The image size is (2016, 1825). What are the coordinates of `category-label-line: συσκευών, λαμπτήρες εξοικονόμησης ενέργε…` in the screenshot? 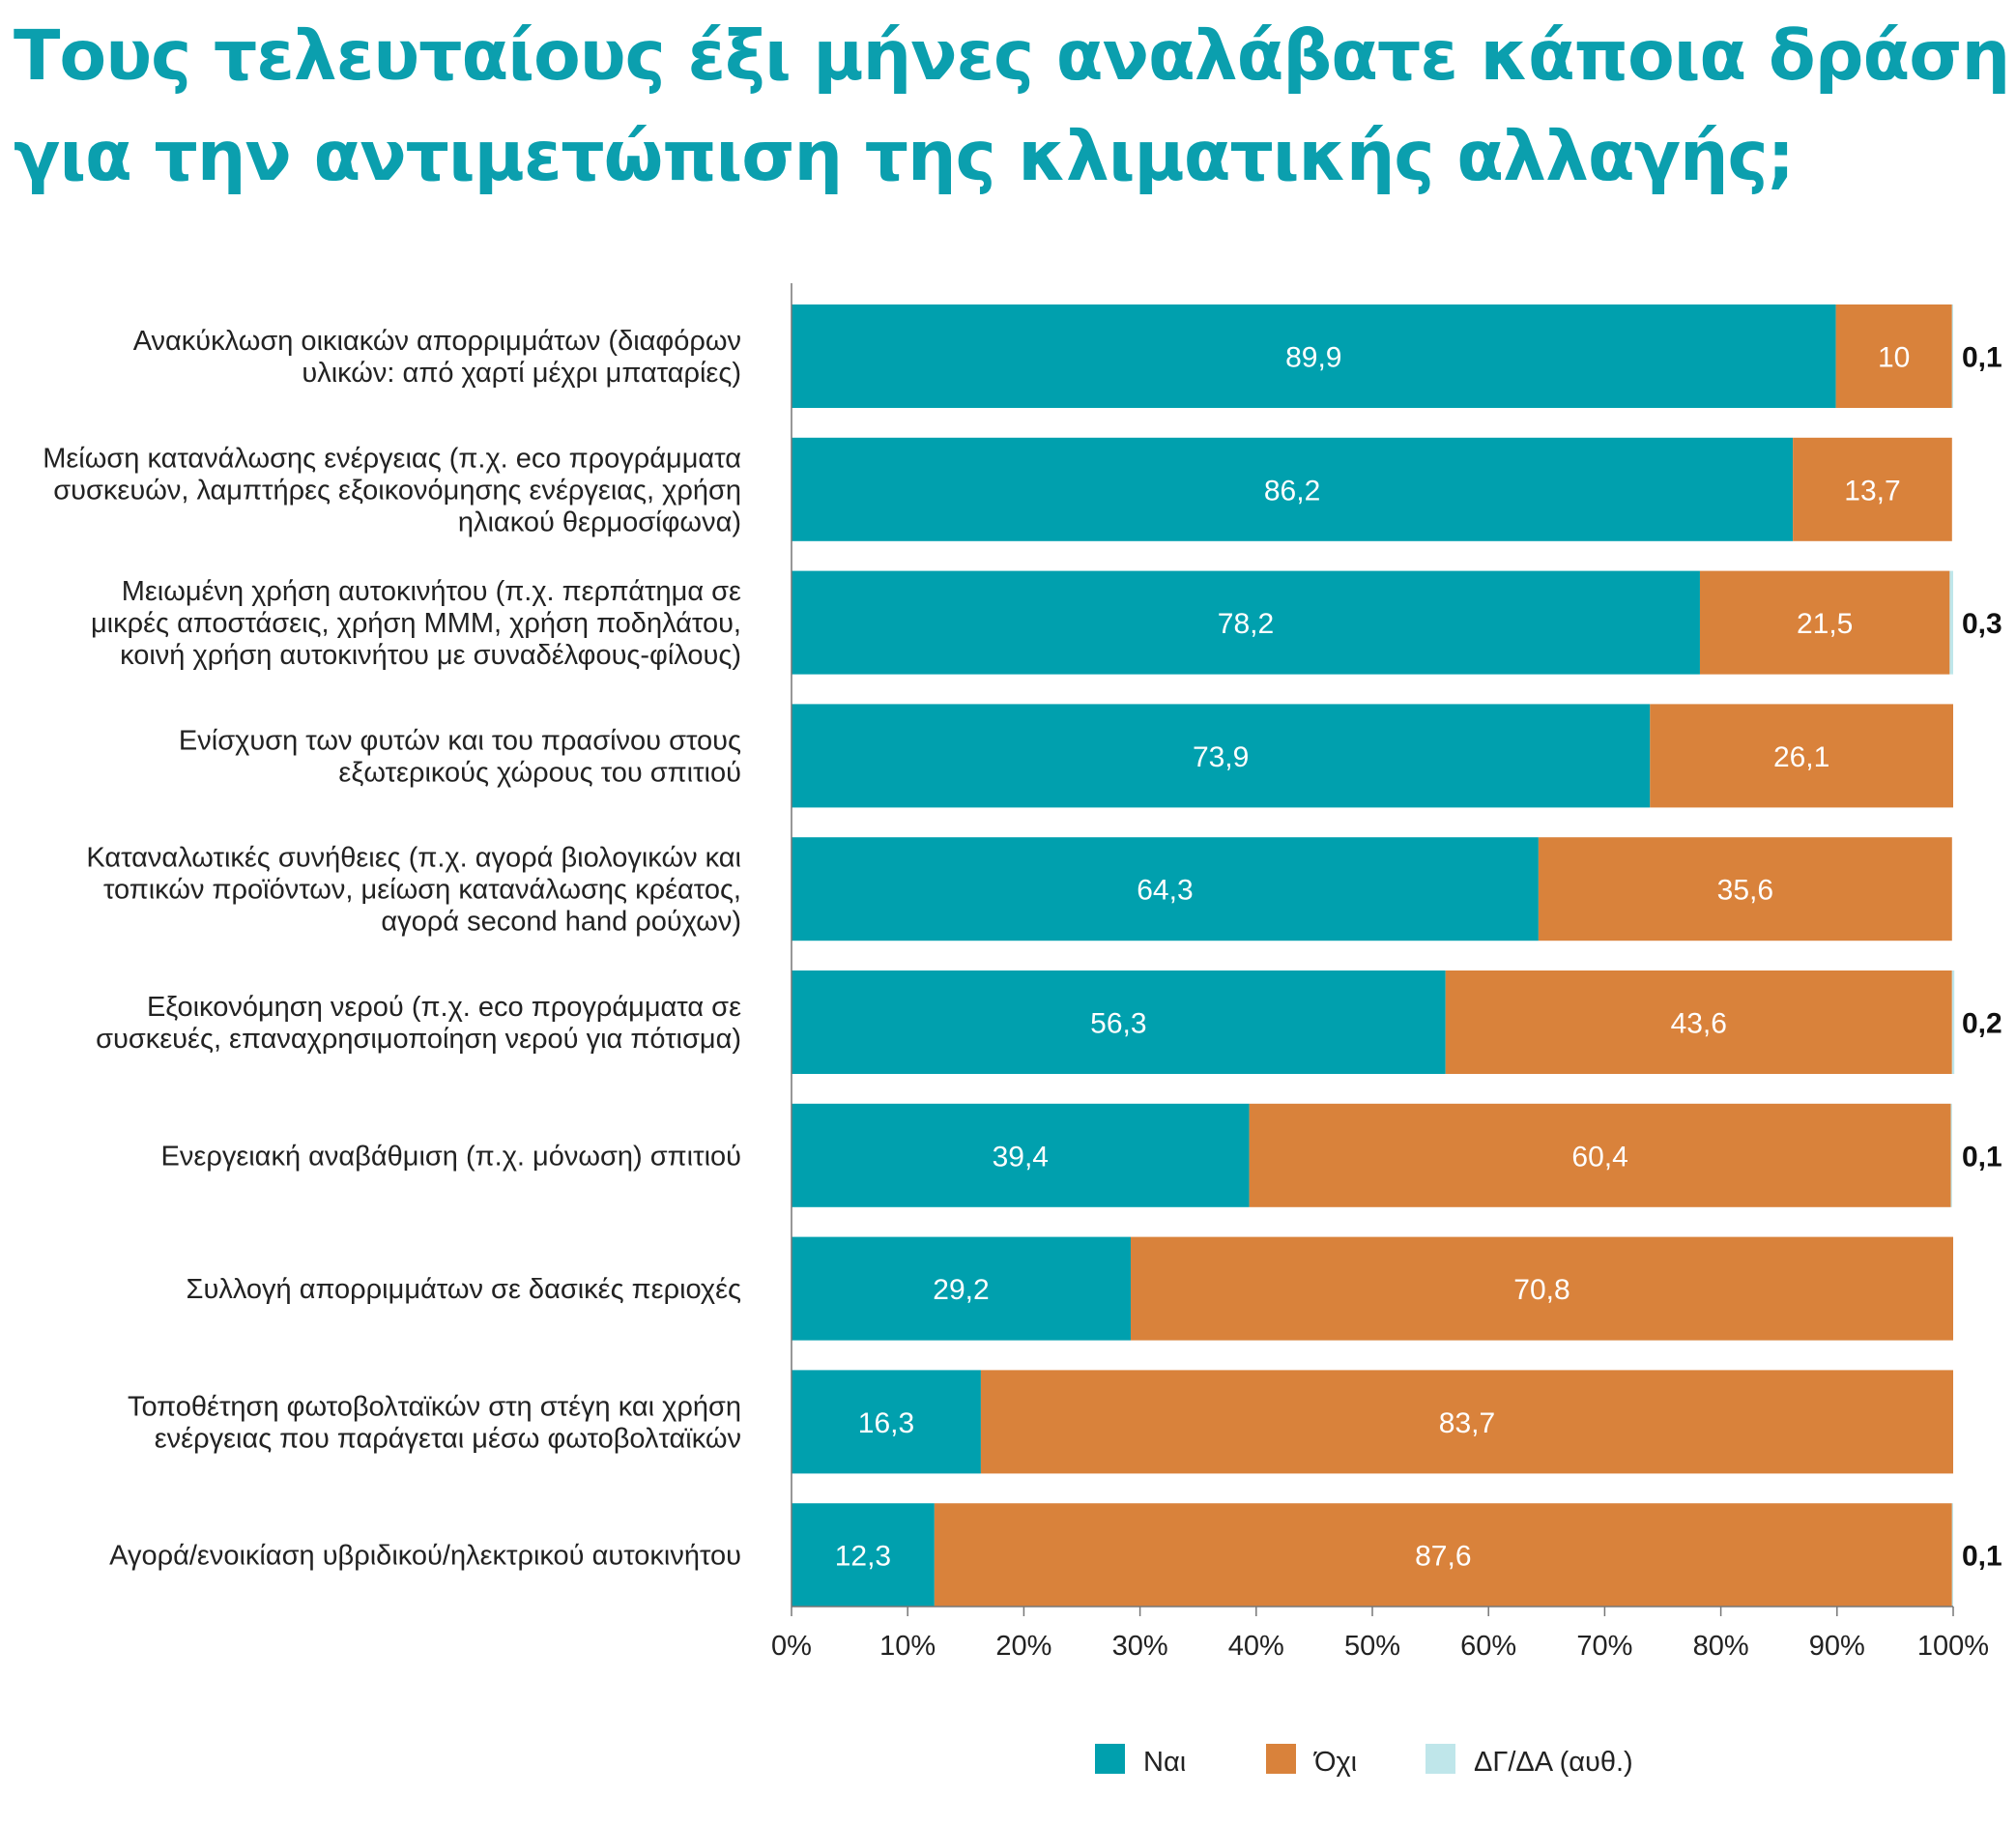 It's located at (397, 490).